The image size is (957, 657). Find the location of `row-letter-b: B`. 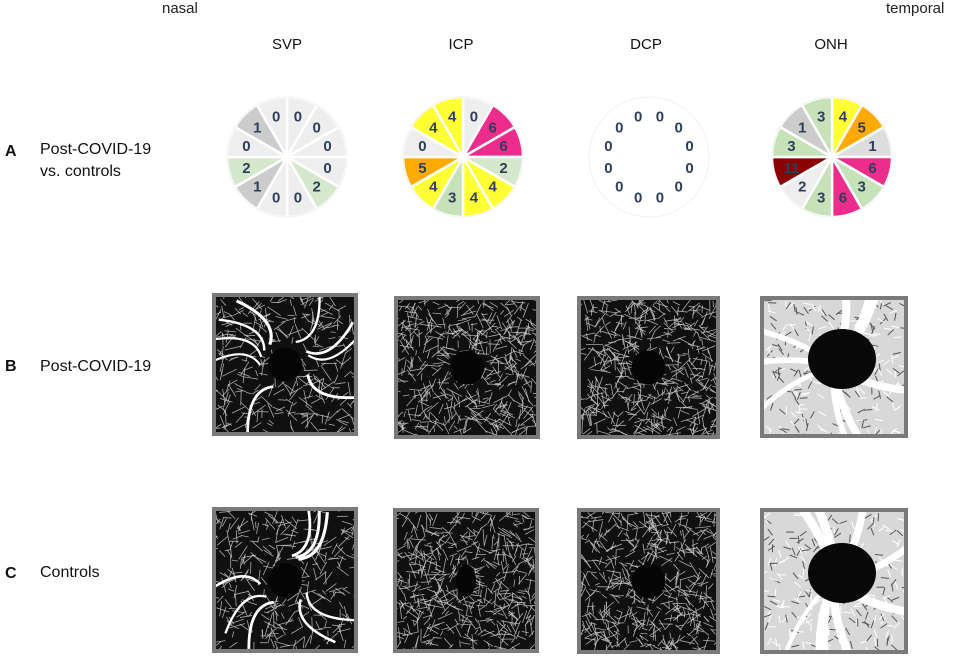

row-letter-b: B is located at coordinates (11, 366).